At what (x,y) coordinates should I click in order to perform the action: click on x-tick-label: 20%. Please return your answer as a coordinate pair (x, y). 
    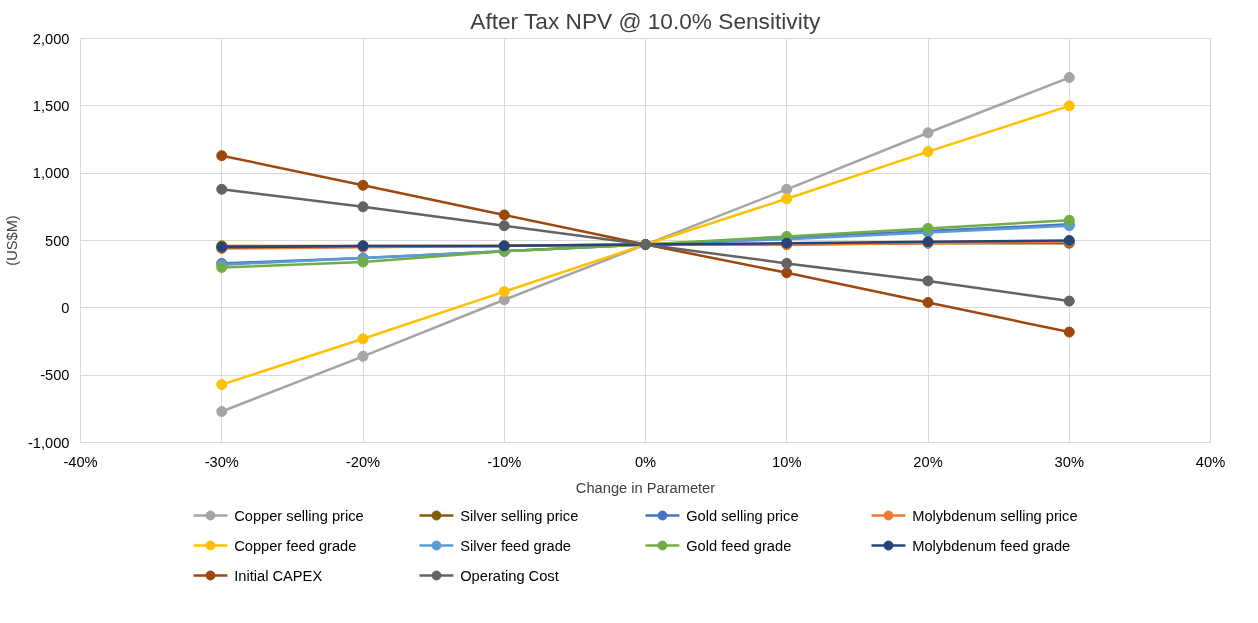
    Looking at the image, I should click on (928, 461).